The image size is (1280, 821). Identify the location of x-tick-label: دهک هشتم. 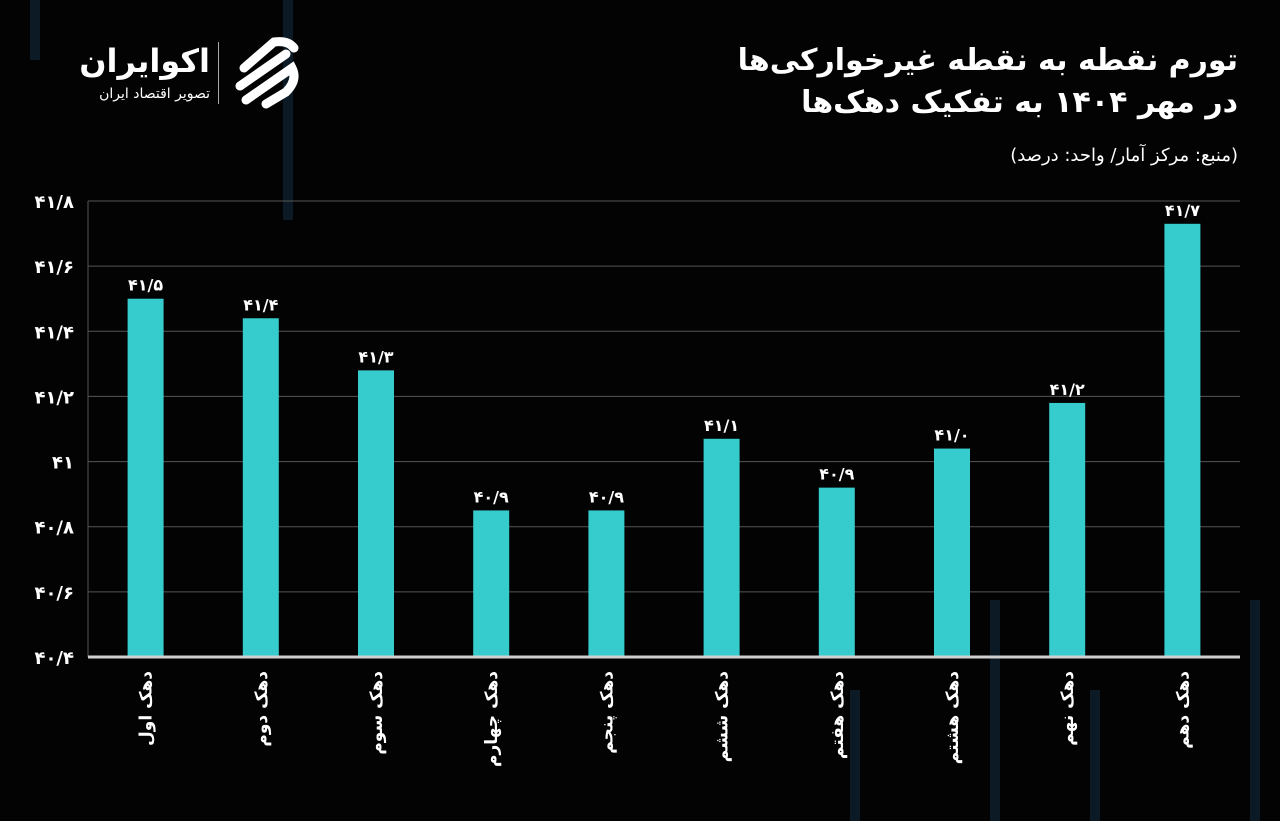
(953, 717).